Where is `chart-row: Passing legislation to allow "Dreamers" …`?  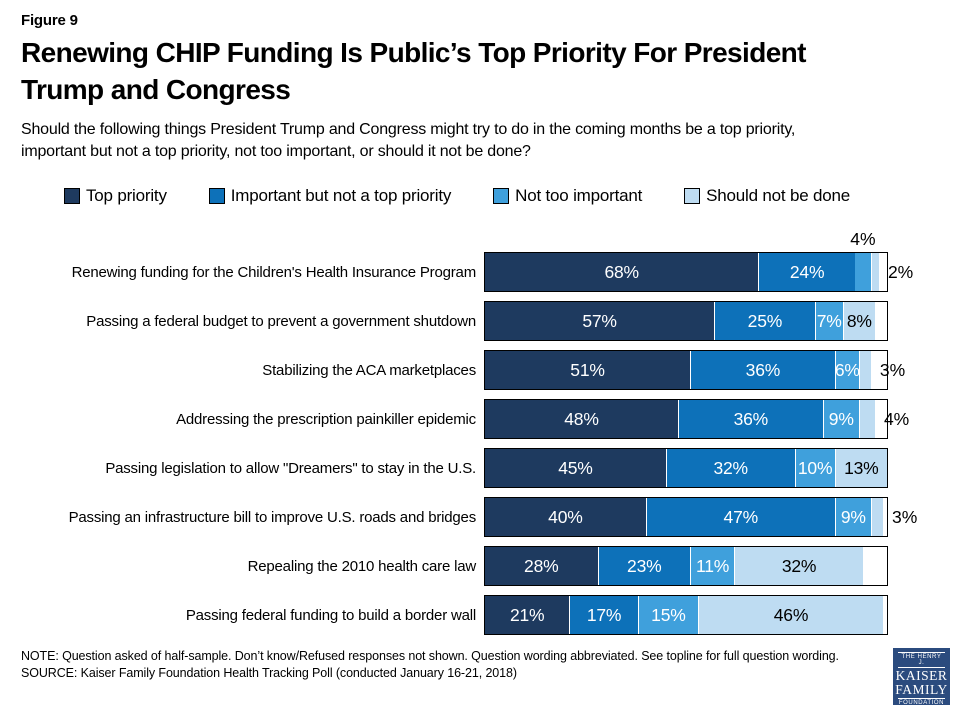
chart-row: Passing legislation to allow "Dreamers" … is located at coordinates (490, 468).